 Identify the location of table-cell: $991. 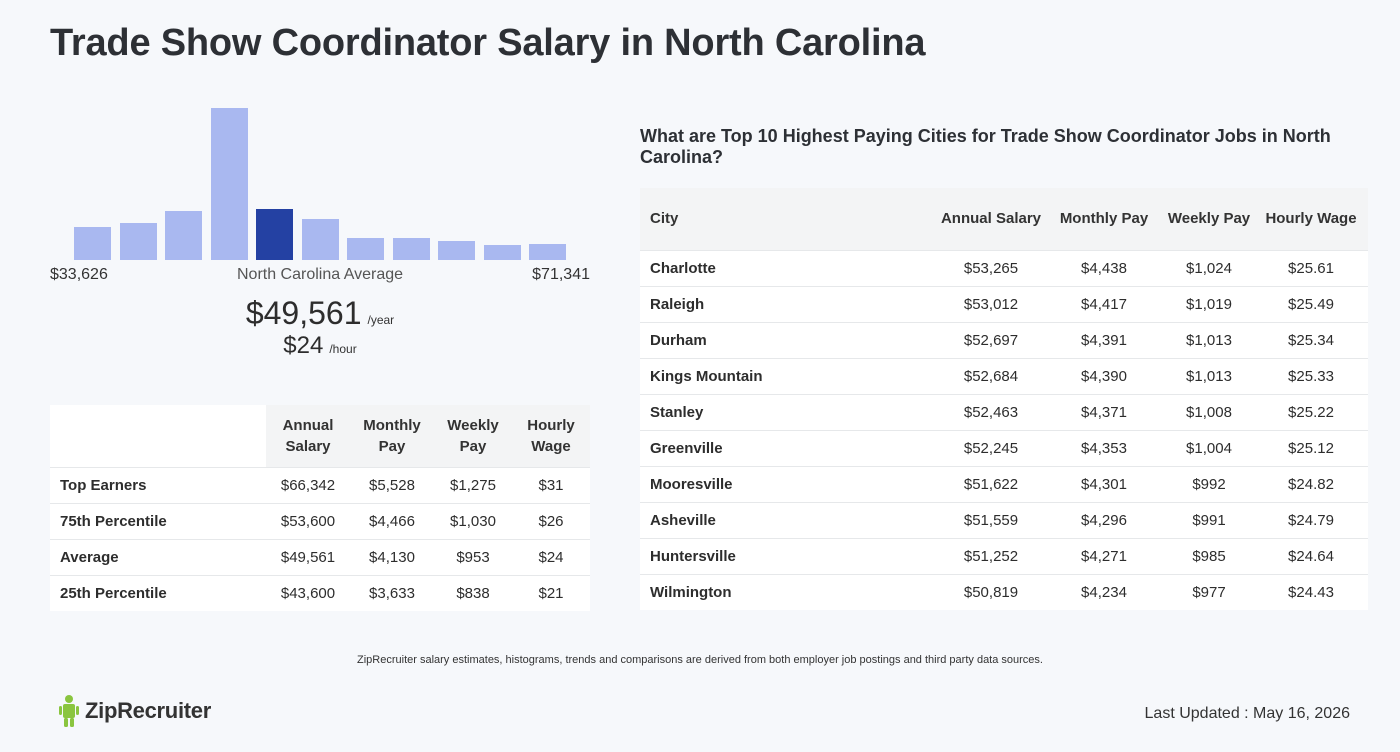
(1209, 519).